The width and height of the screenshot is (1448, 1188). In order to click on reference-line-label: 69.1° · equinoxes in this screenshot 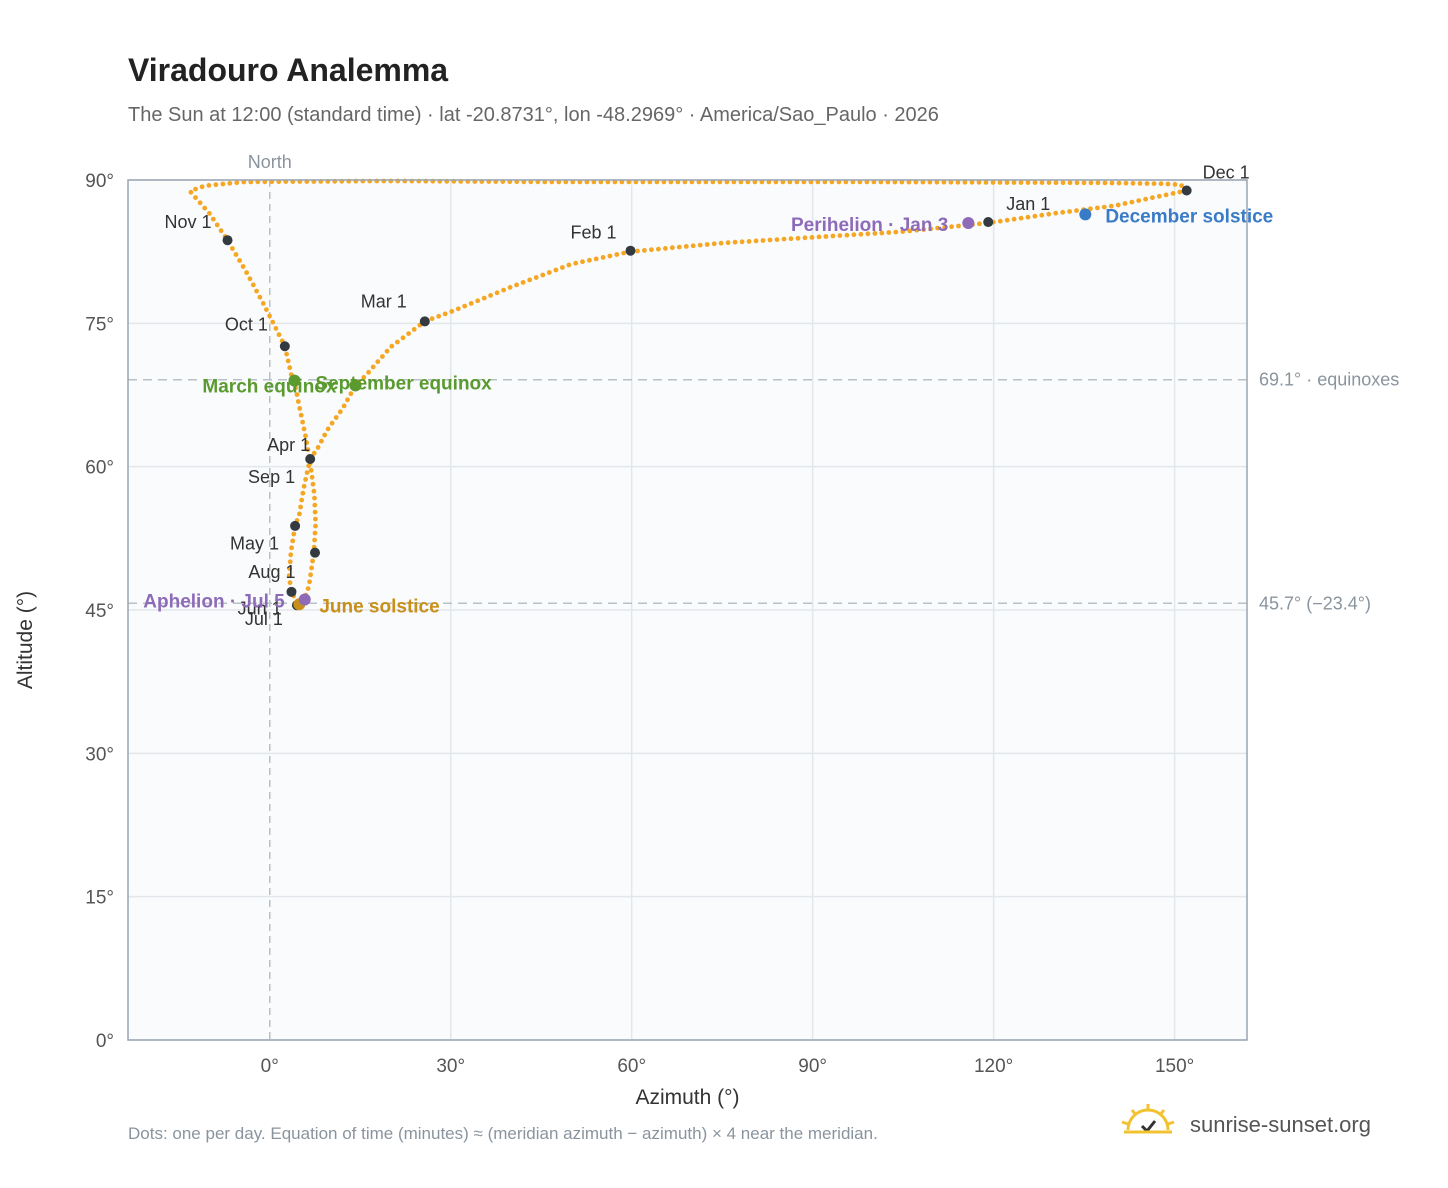, I will do `click(1329, 380)`.